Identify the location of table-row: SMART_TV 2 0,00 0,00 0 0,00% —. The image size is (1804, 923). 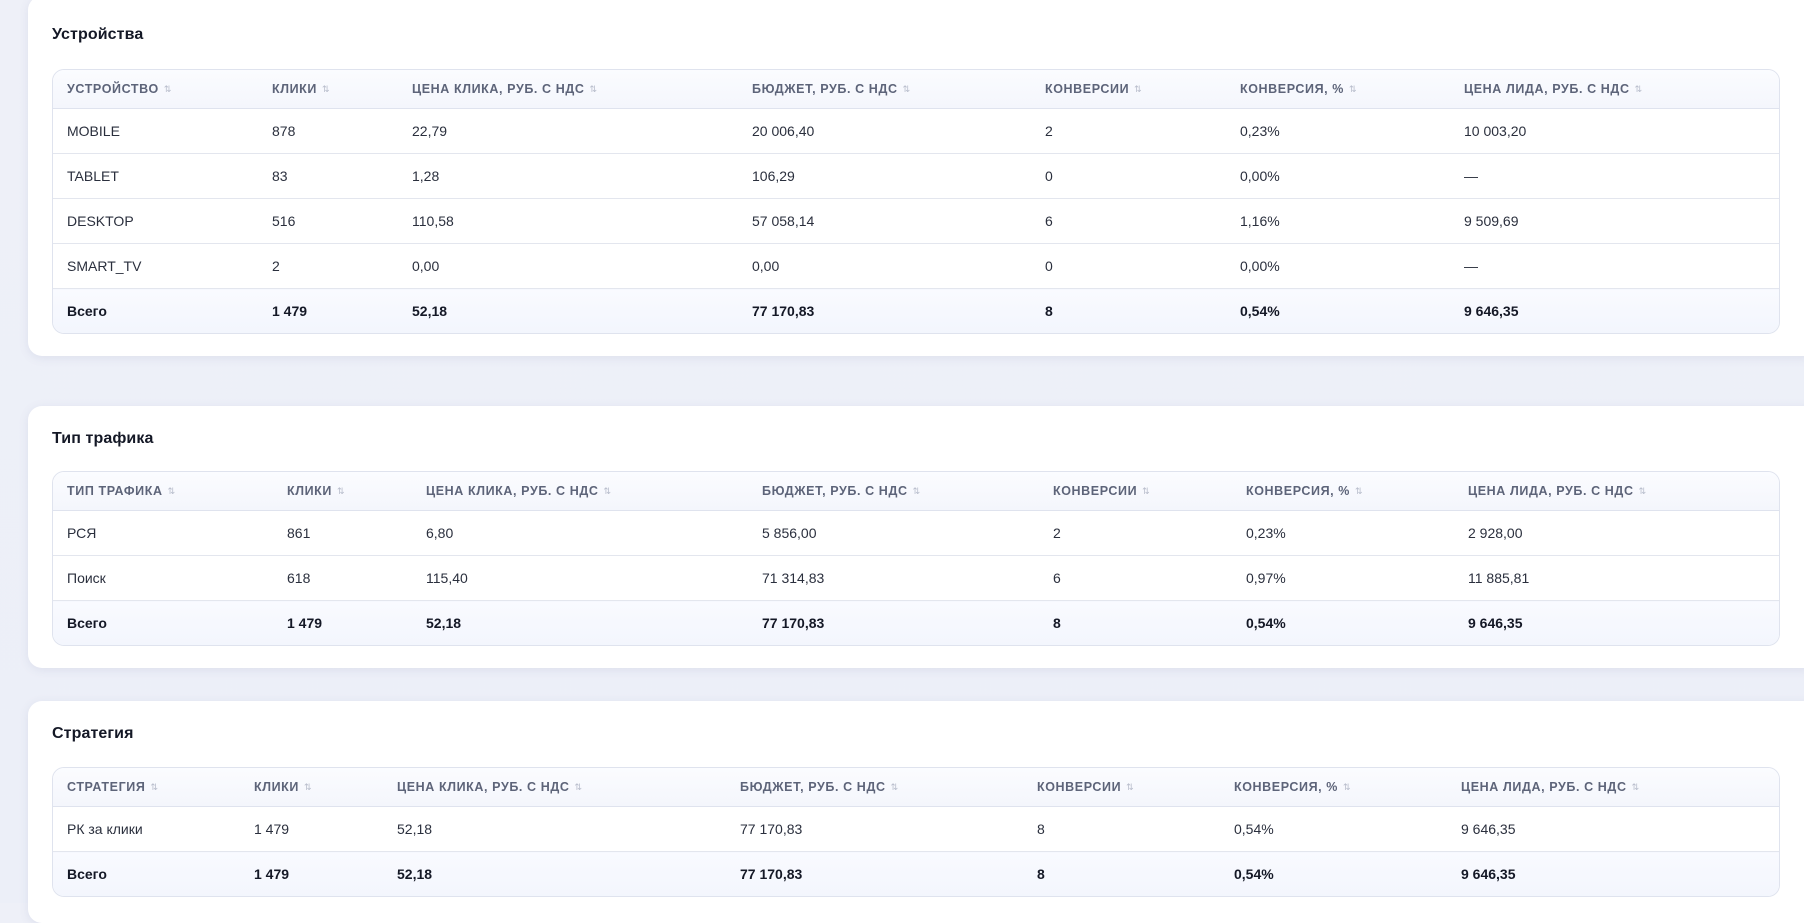
(916, 266).